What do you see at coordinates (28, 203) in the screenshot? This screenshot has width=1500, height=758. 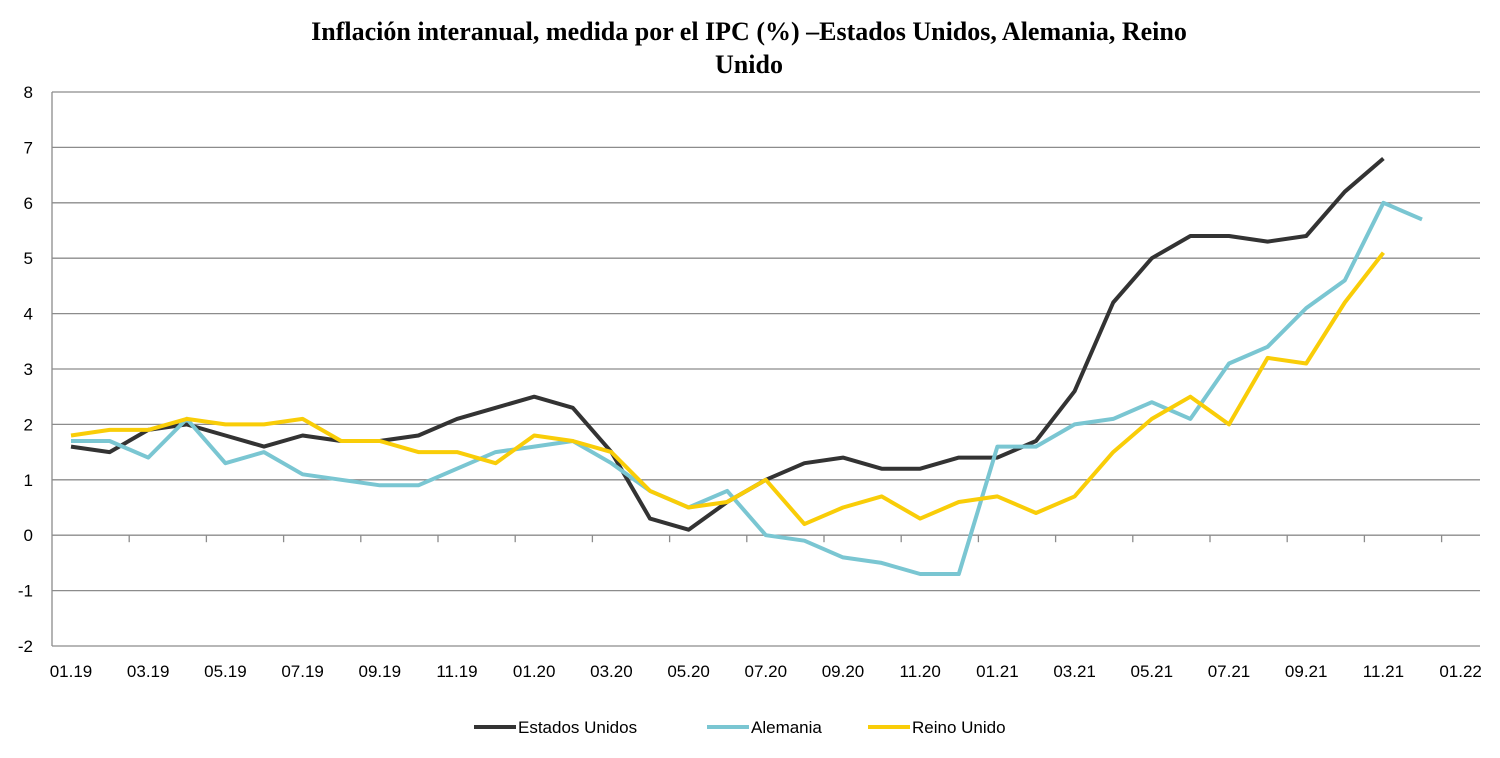 I see `y-tick-label: 6` at bounding box center [28, 203].